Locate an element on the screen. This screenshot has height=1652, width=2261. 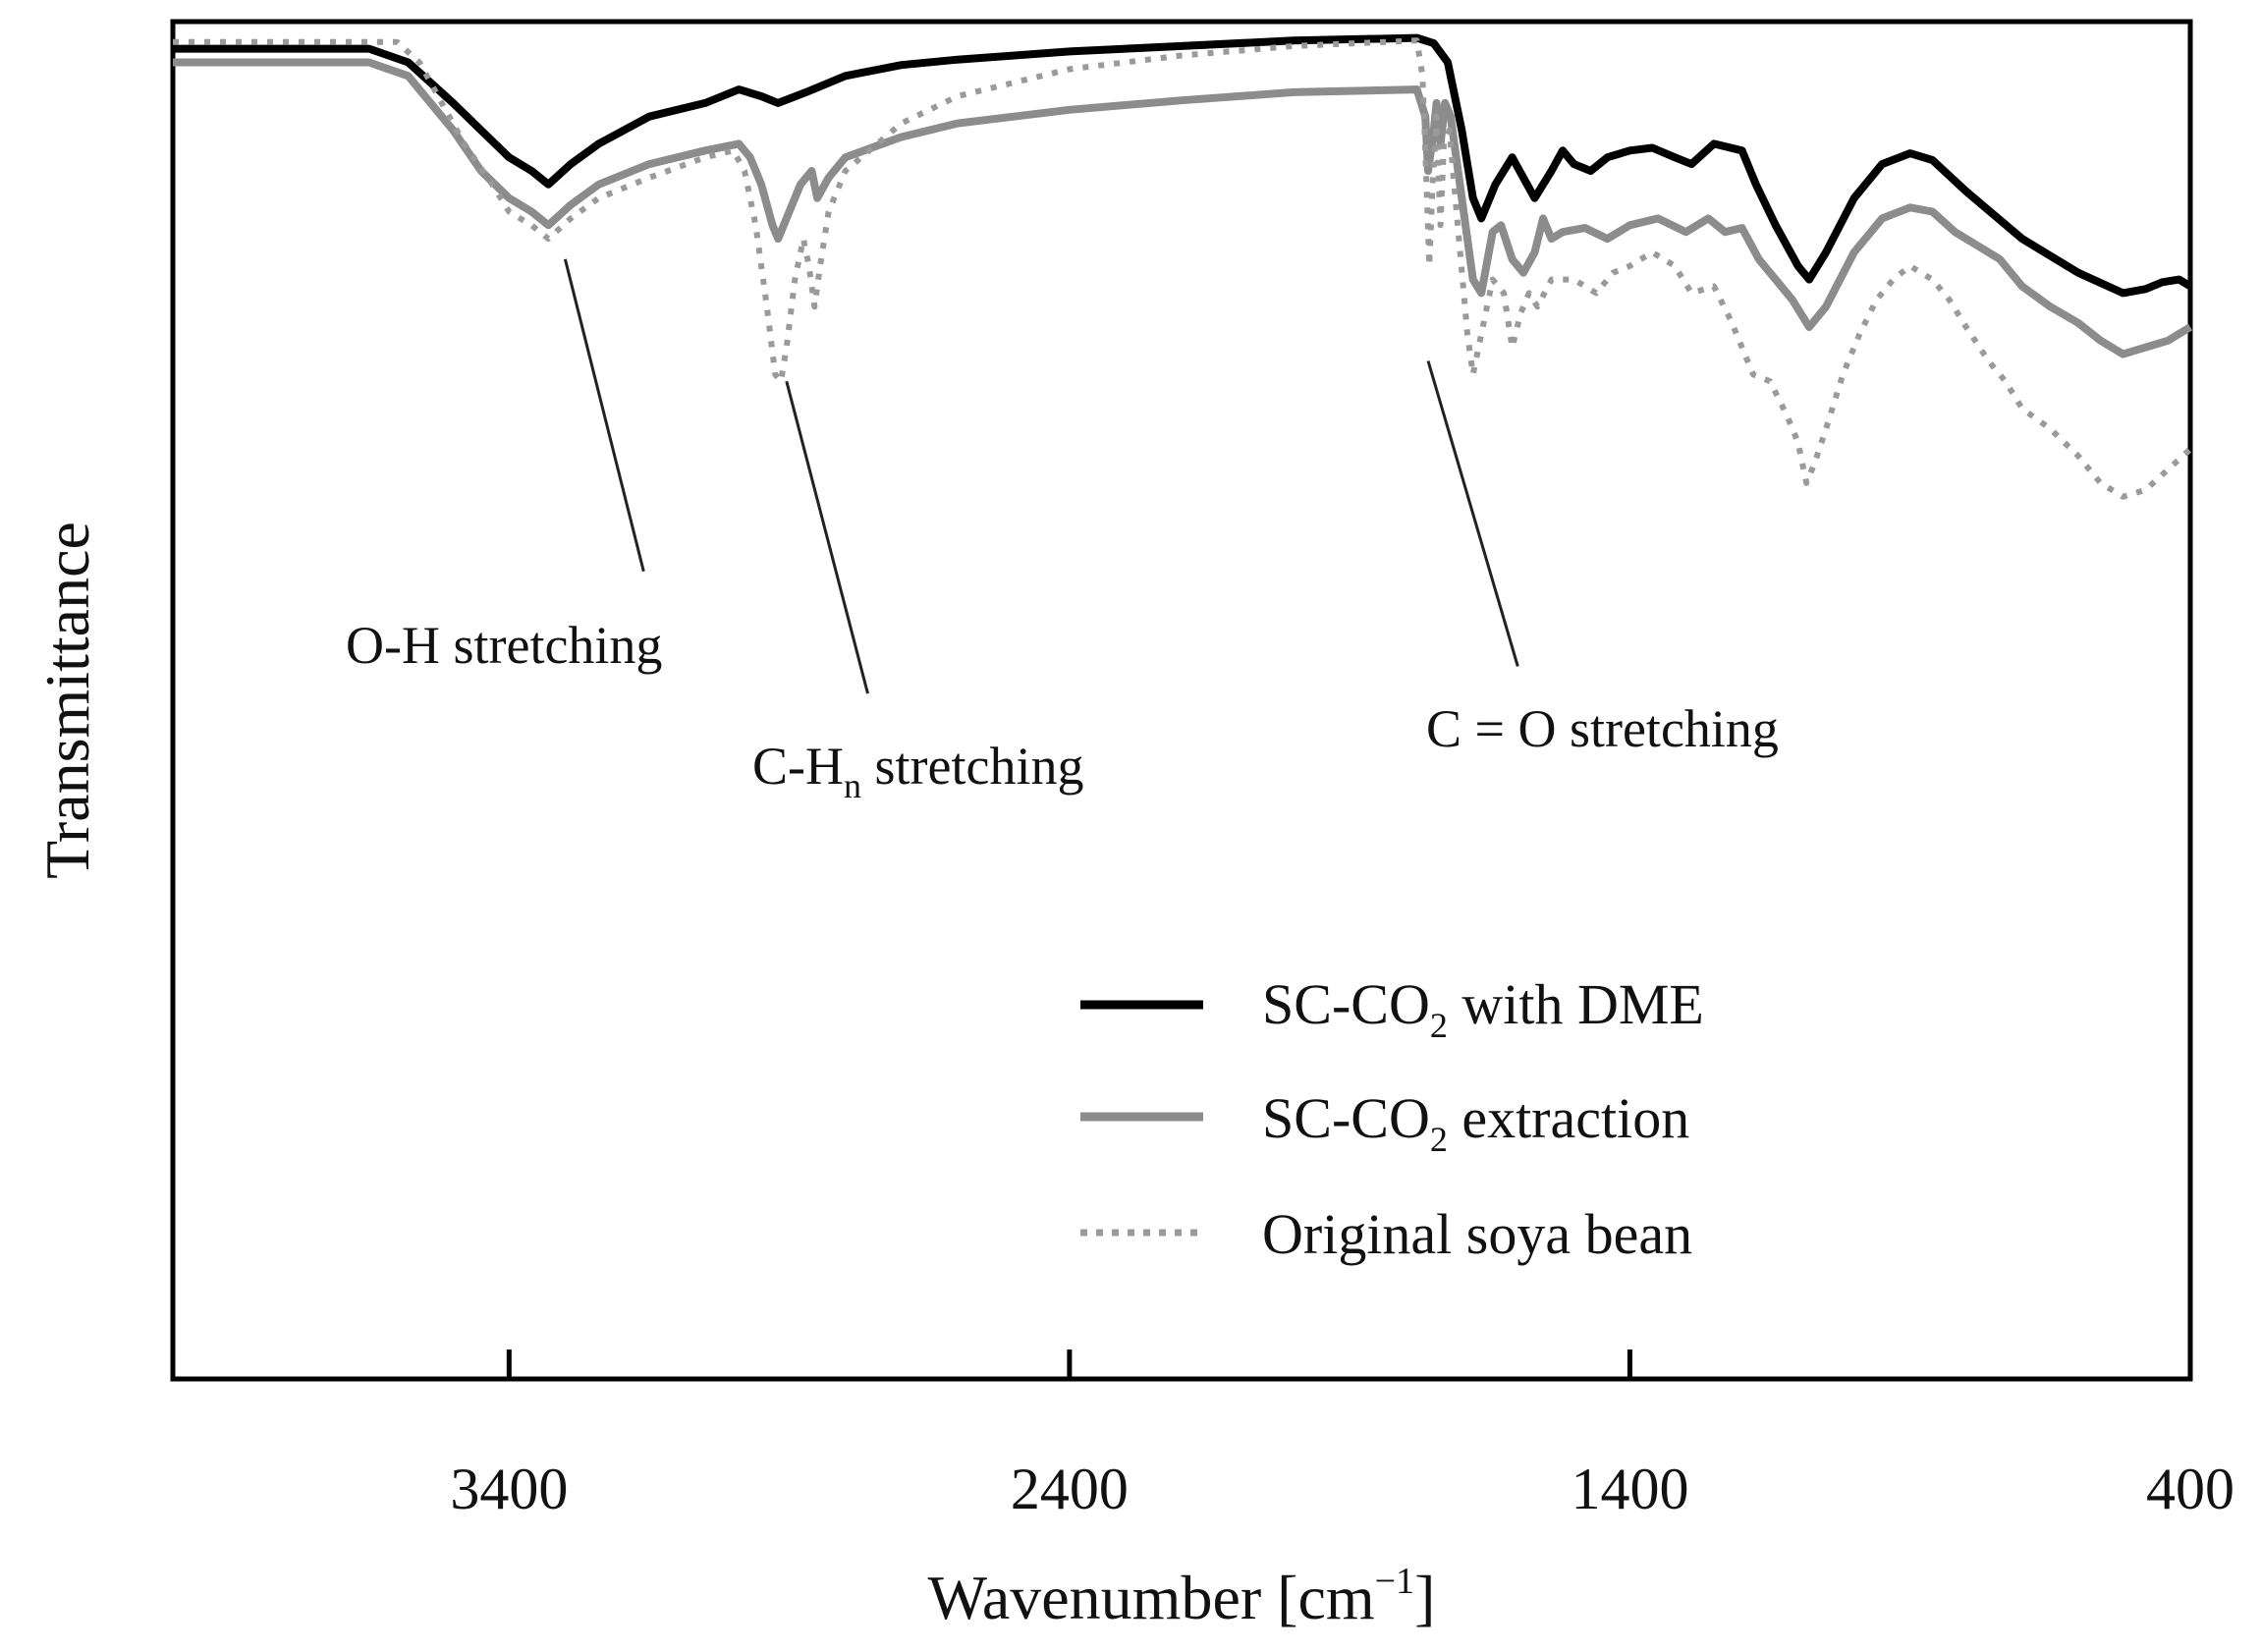
legend-dme-sub: 2 is located at coordinates (1439, 1025).